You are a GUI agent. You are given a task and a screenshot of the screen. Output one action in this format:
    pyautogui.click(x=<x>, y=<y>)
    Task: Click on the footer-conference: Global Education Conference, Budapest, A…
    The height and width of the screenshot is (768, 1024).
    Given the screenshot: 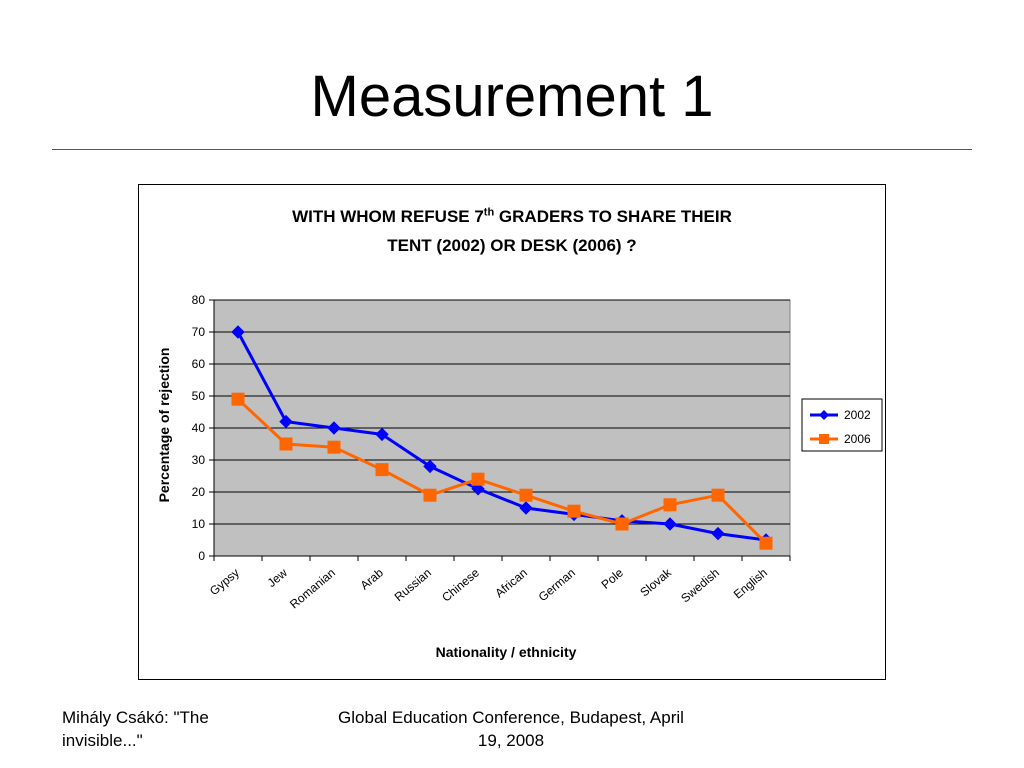 What is the action you would take?
    pyautogui.click(x=511, y=729)
    